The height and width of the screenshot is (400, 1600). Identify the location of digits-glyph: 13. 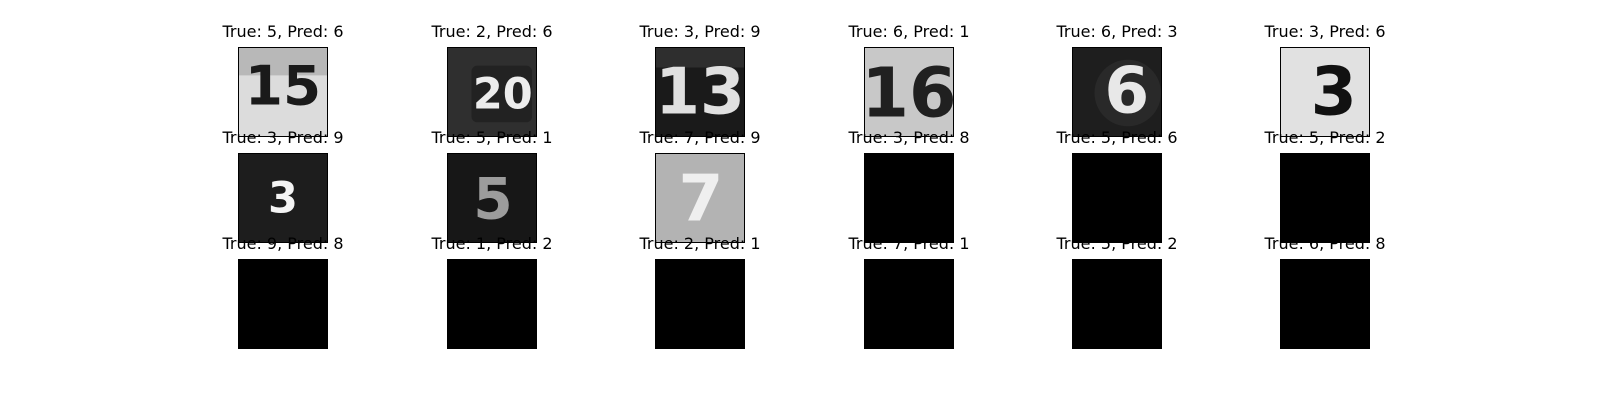
(700, 92).